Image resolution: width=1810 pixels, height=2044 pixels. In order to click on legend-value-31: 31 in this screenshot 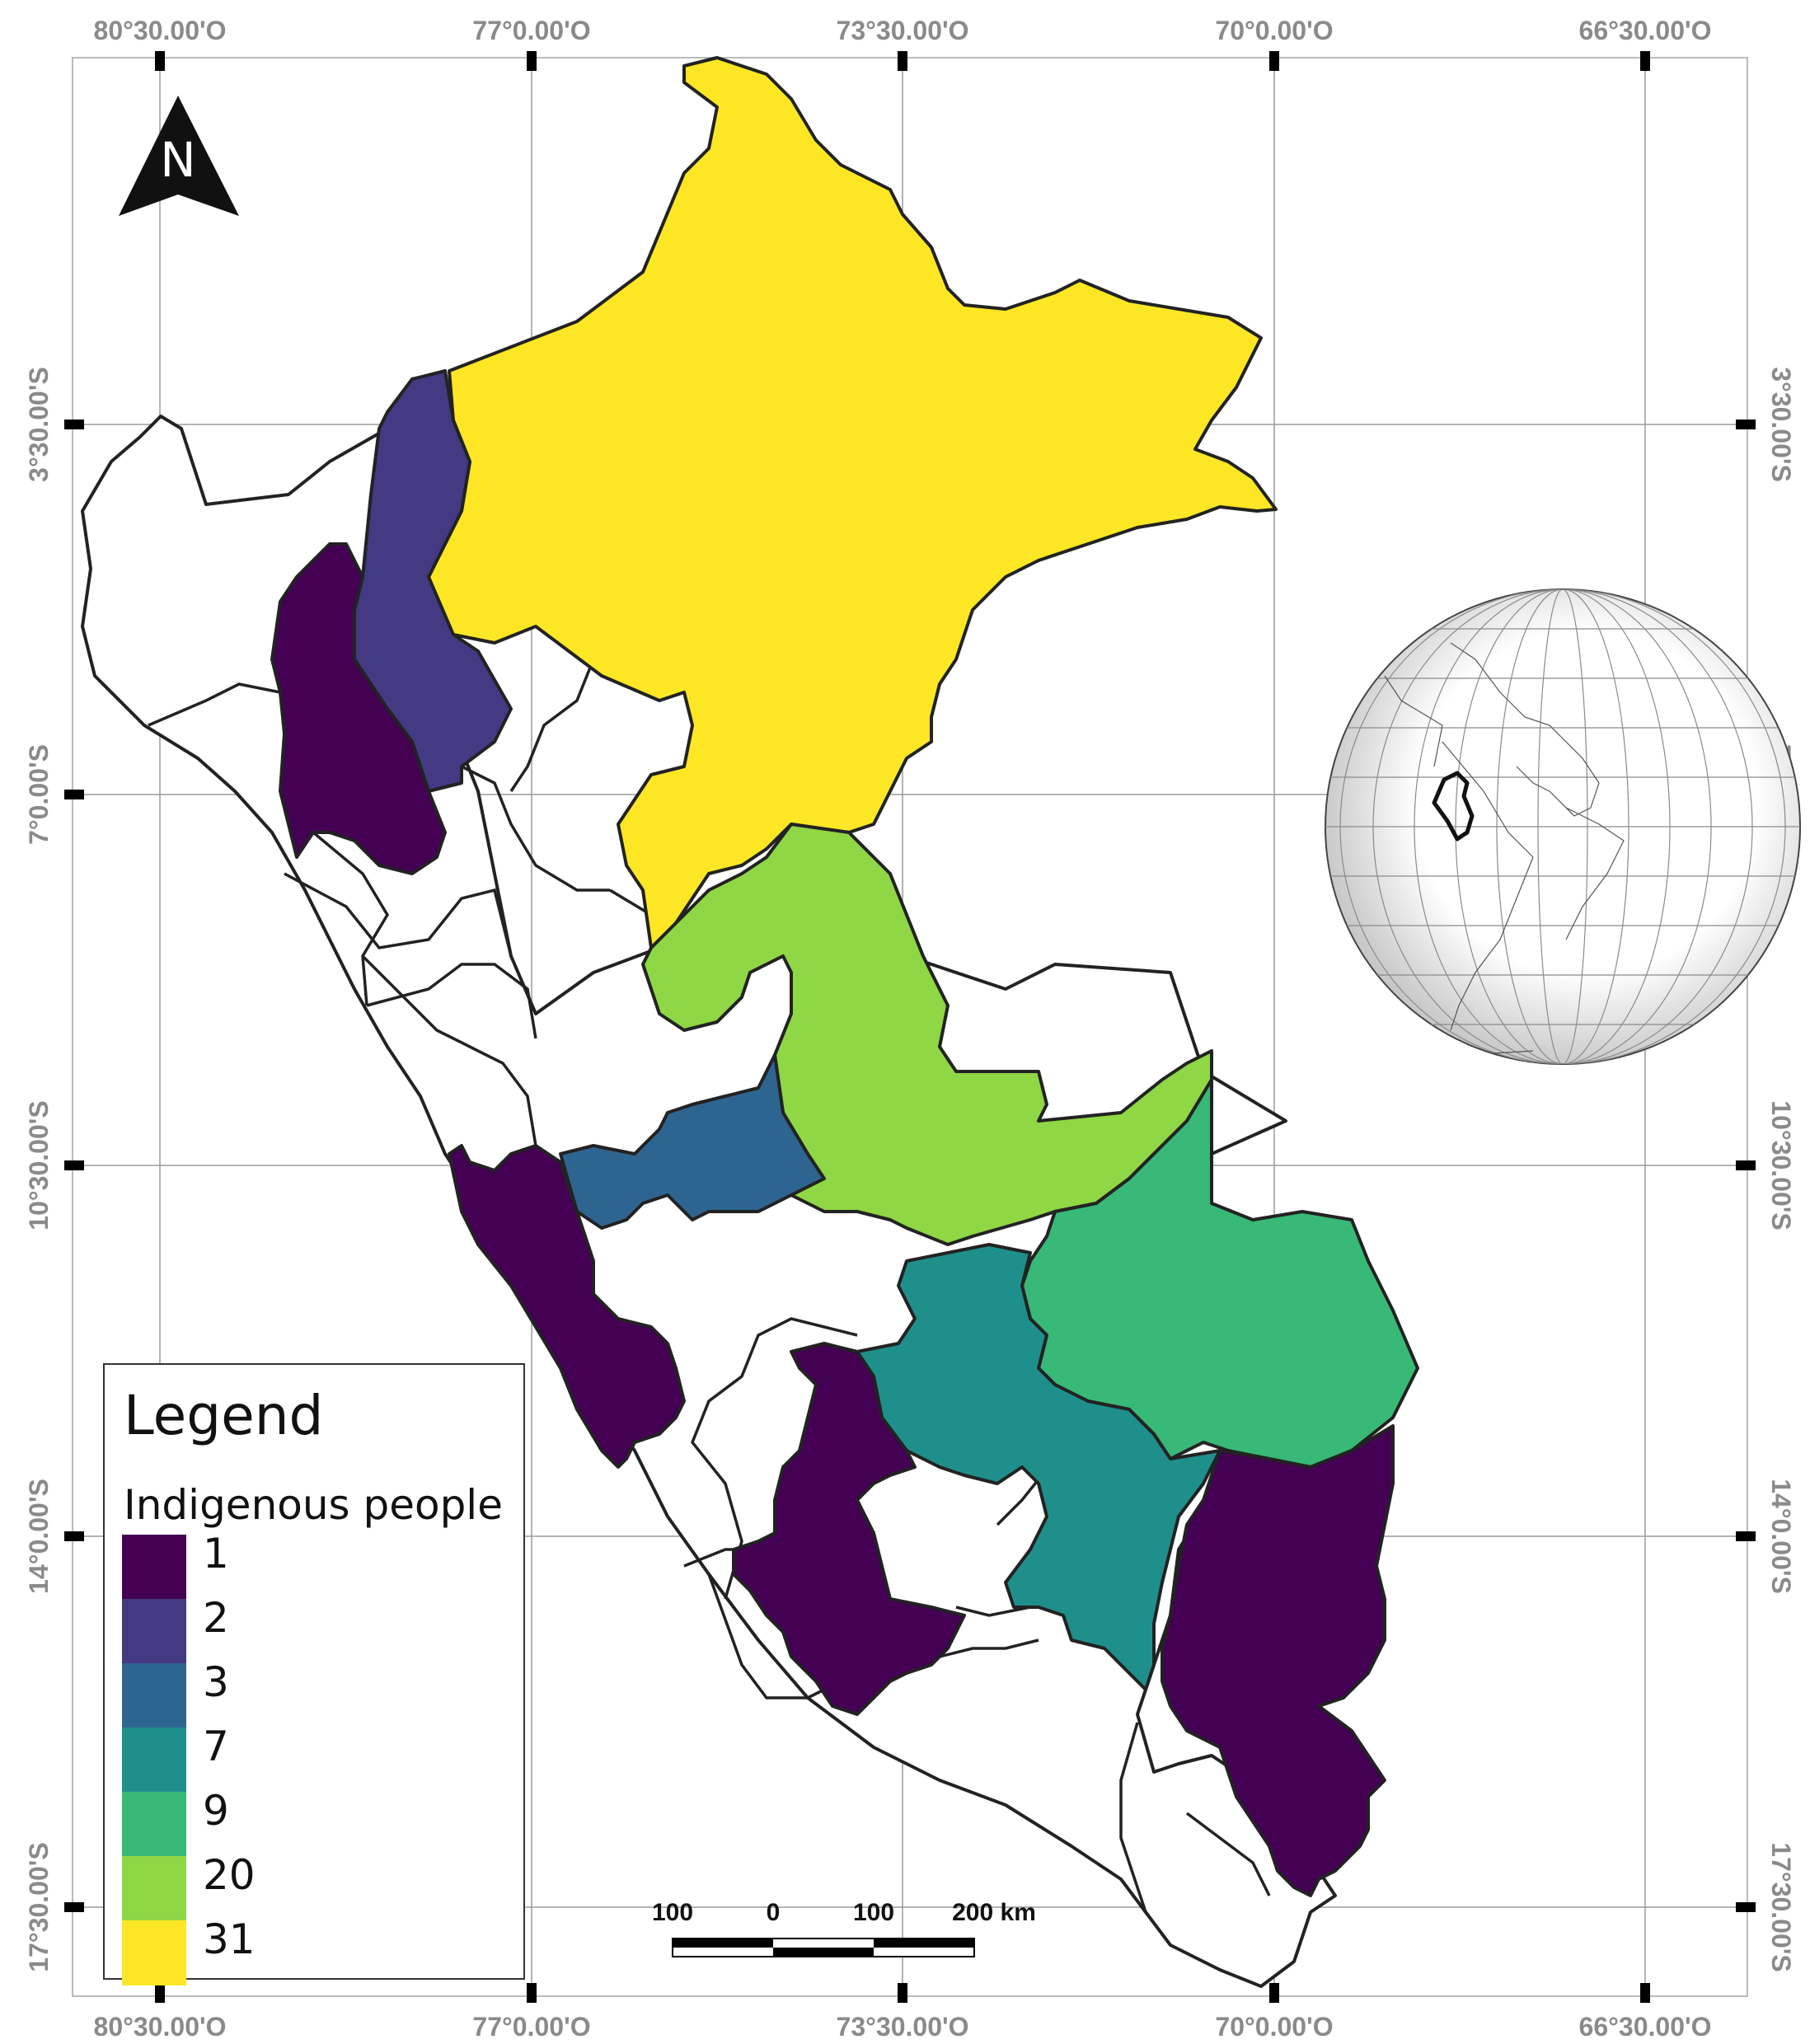, I will do `click(229, 1939)`.